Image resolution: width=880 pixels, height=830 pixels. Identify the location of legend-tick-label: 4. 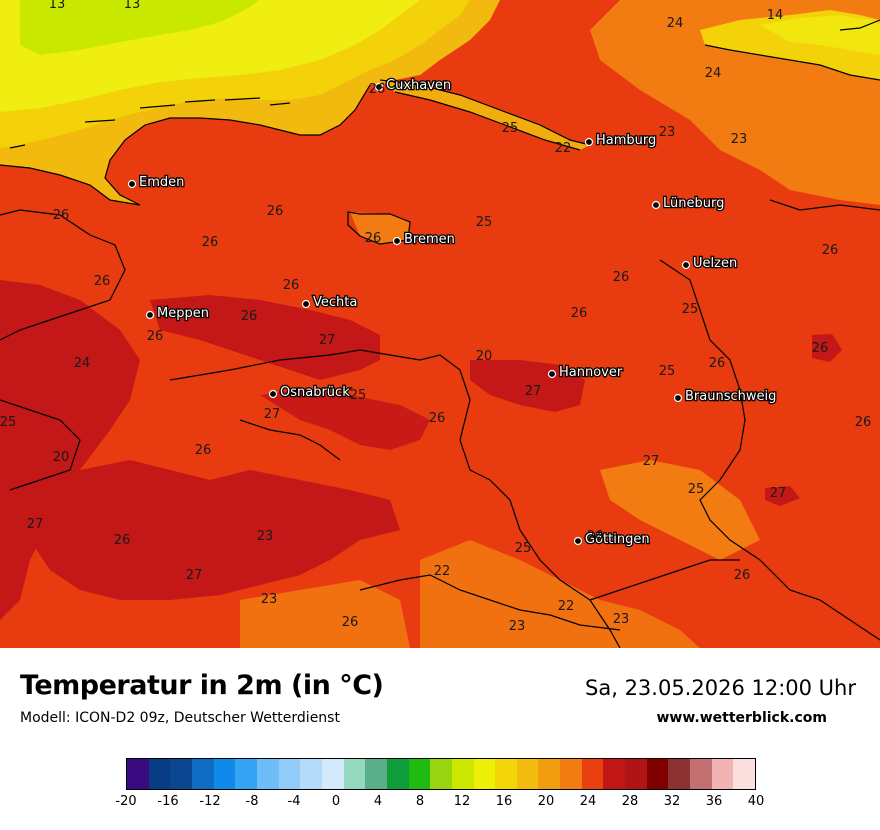
(378, 801).